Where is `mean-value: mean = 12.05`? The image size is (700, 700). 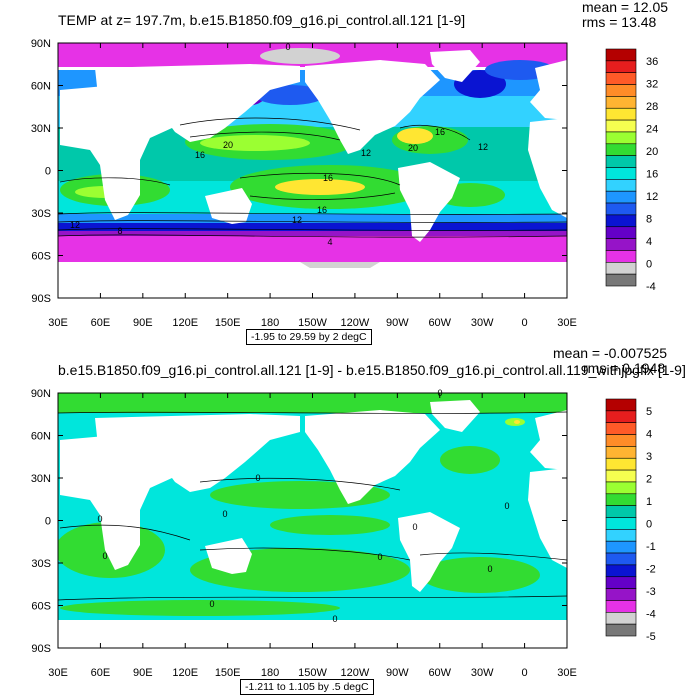
mean-value: mean = 12.05 is located at coordinates (625, 7).